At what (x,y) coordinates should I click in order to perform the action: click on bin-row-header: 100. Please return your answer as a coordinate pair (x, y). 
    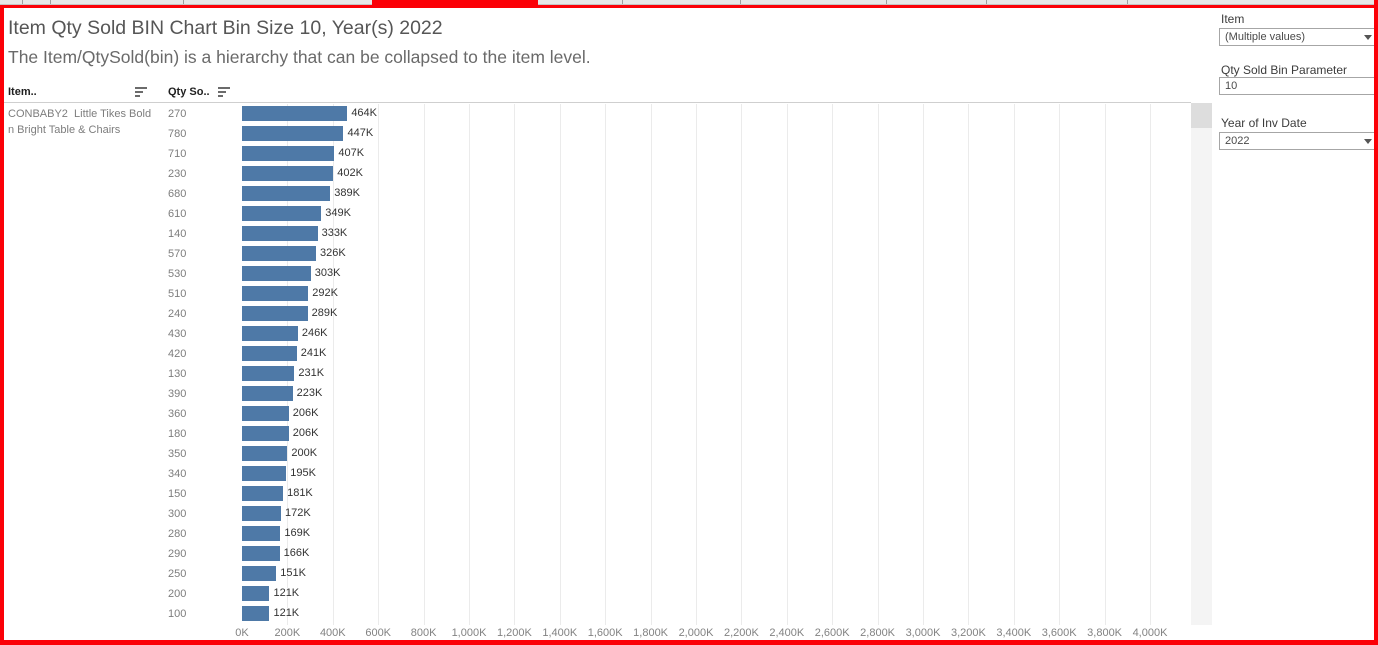
    Looking at the image, I should click on (177, 614).